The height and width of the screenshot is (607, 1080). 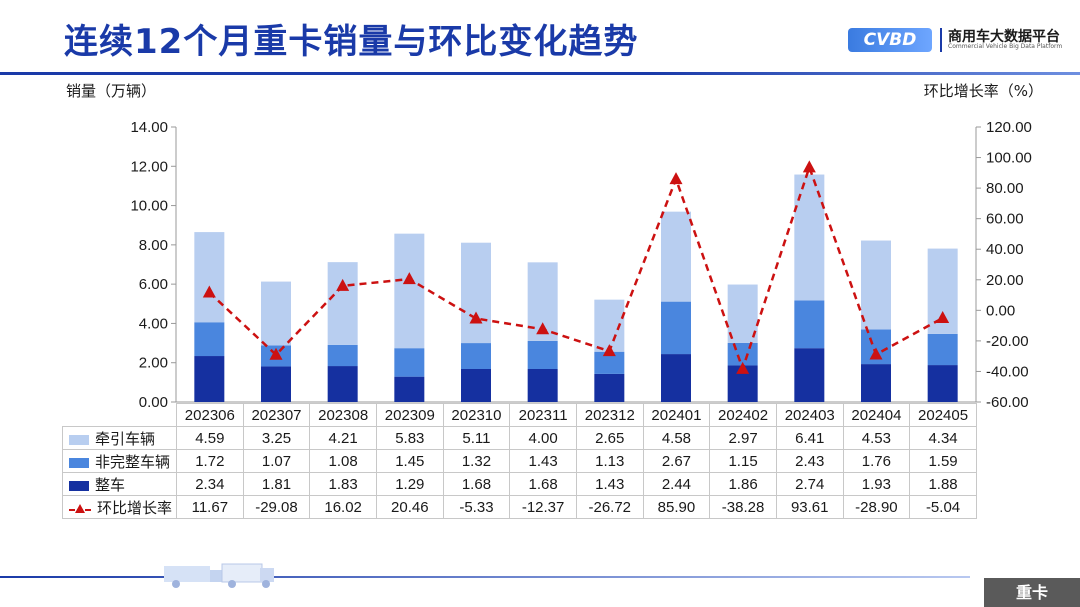 What do you see at coordinates (110, 485) in the screenshot?
I see `legend-label: 整车` at bounding box center [110, 485].